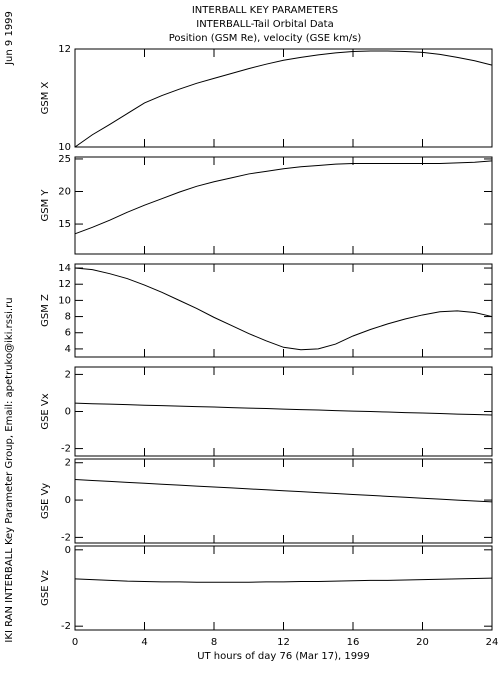  What do you see at coordinates (64, 192) in the screenshot?
I see `y-tick-label: 20` at bounding box center [64, 192].